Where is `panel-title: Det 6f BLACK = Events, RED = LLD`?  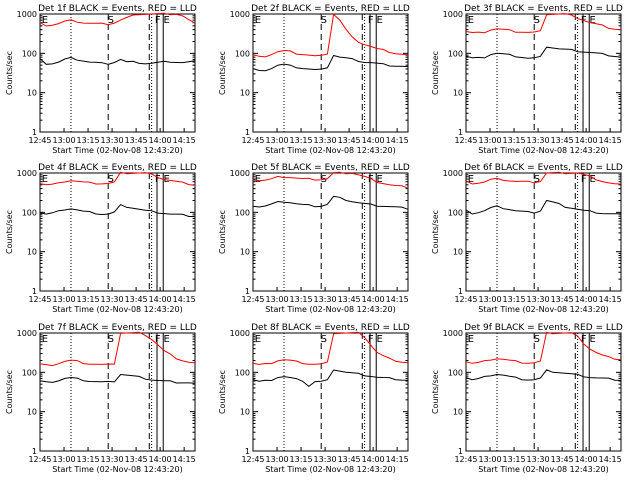 panel-title: Det 6f BLACK = Events, RED = LLD is located at coordinates (543, 168).